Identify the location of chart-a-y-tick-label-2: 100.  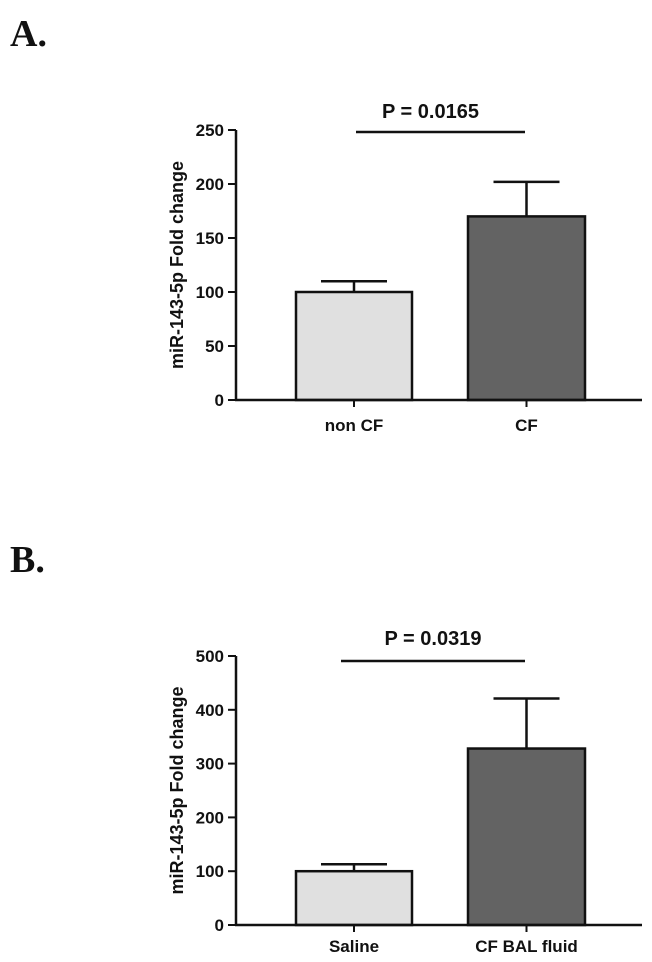
(210, 292).